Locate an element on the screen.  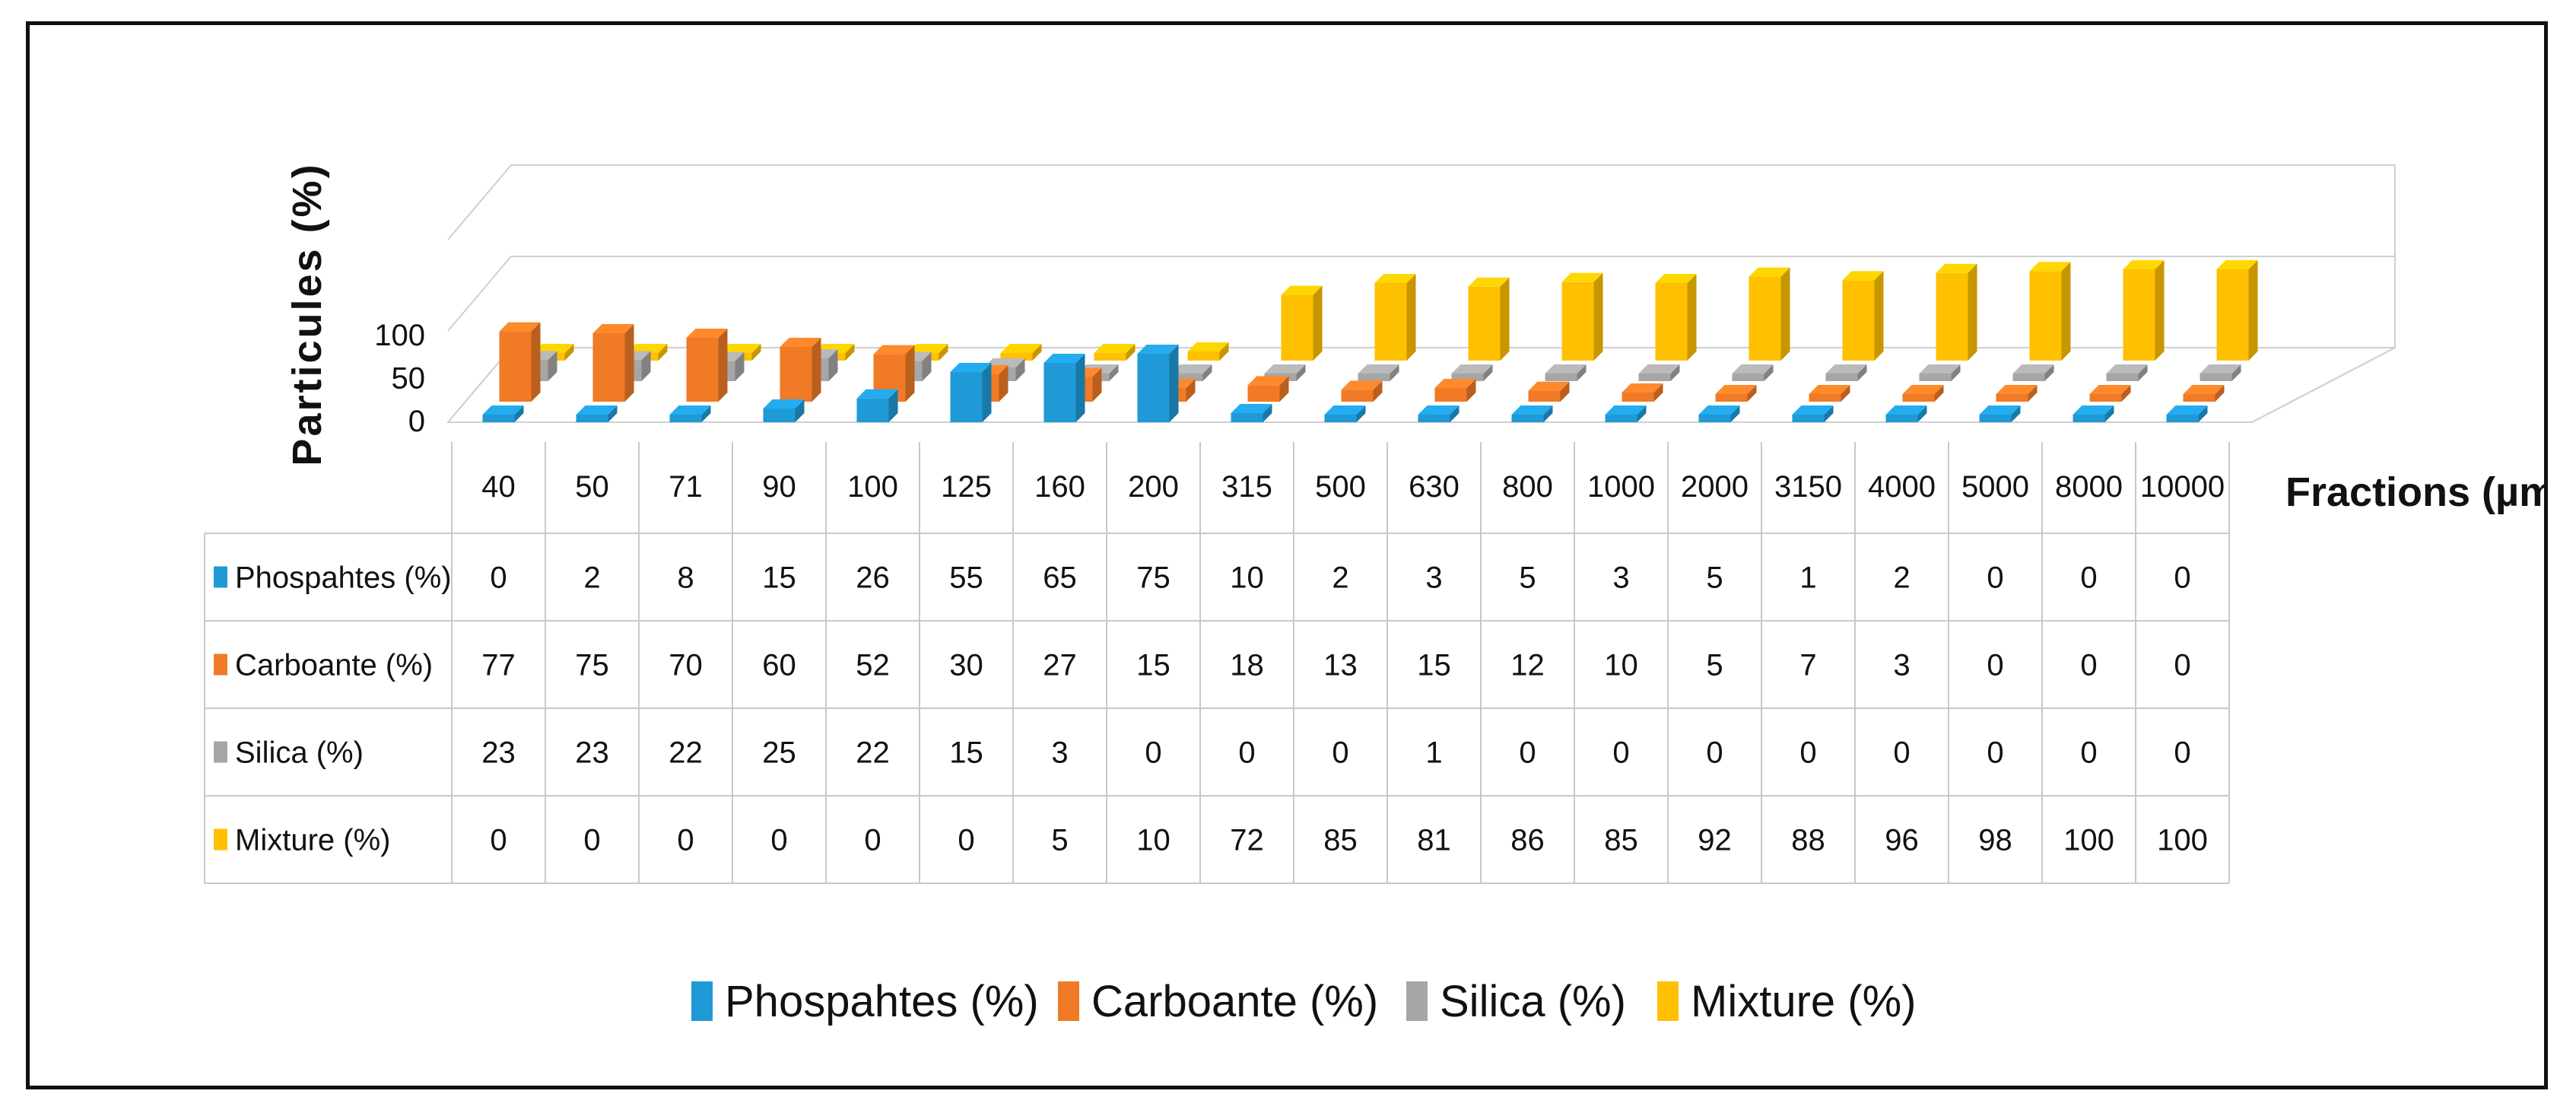
x-tick-label: 40 is located at coordinates (498, 487).